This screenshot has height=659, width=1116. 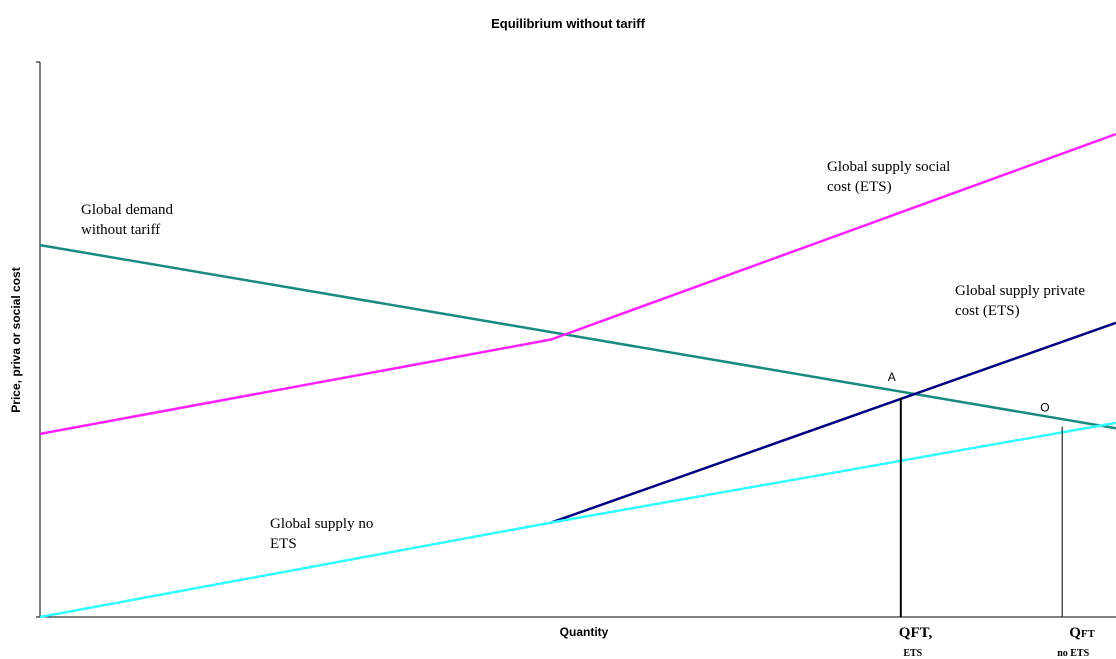 I want to click on series-label-demand: Global demand without tariff, so click(x=127, y=220).